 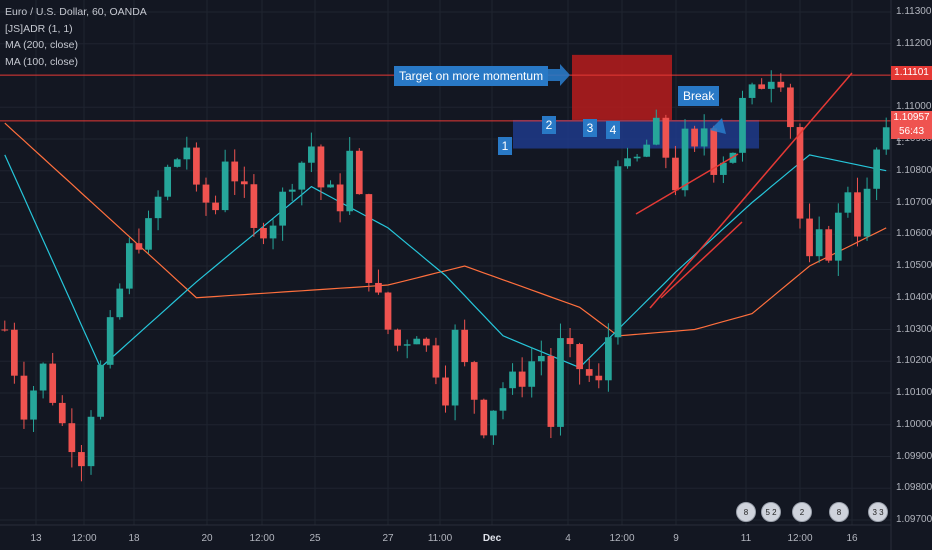 What do you see at coordinates (207, 538) in the screenshot?
I see `time-tick-label: 20` at bounding box center [207, 538].